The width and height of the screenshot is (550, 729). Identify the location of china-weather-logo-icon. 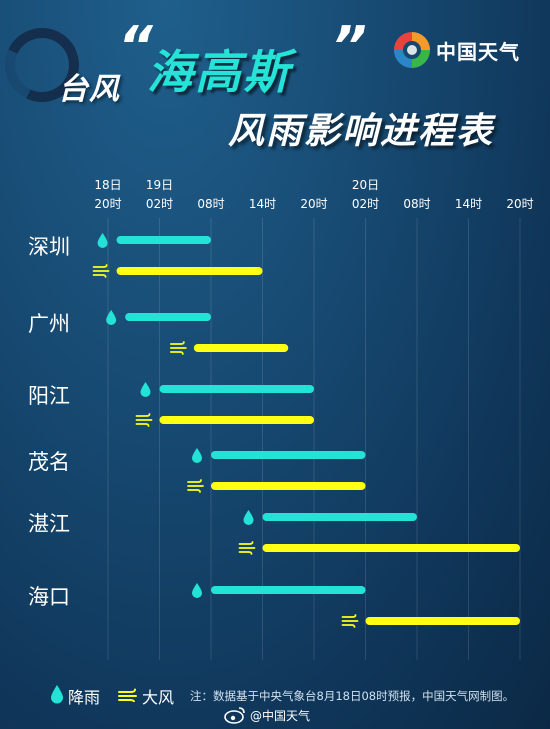
(412, 50).